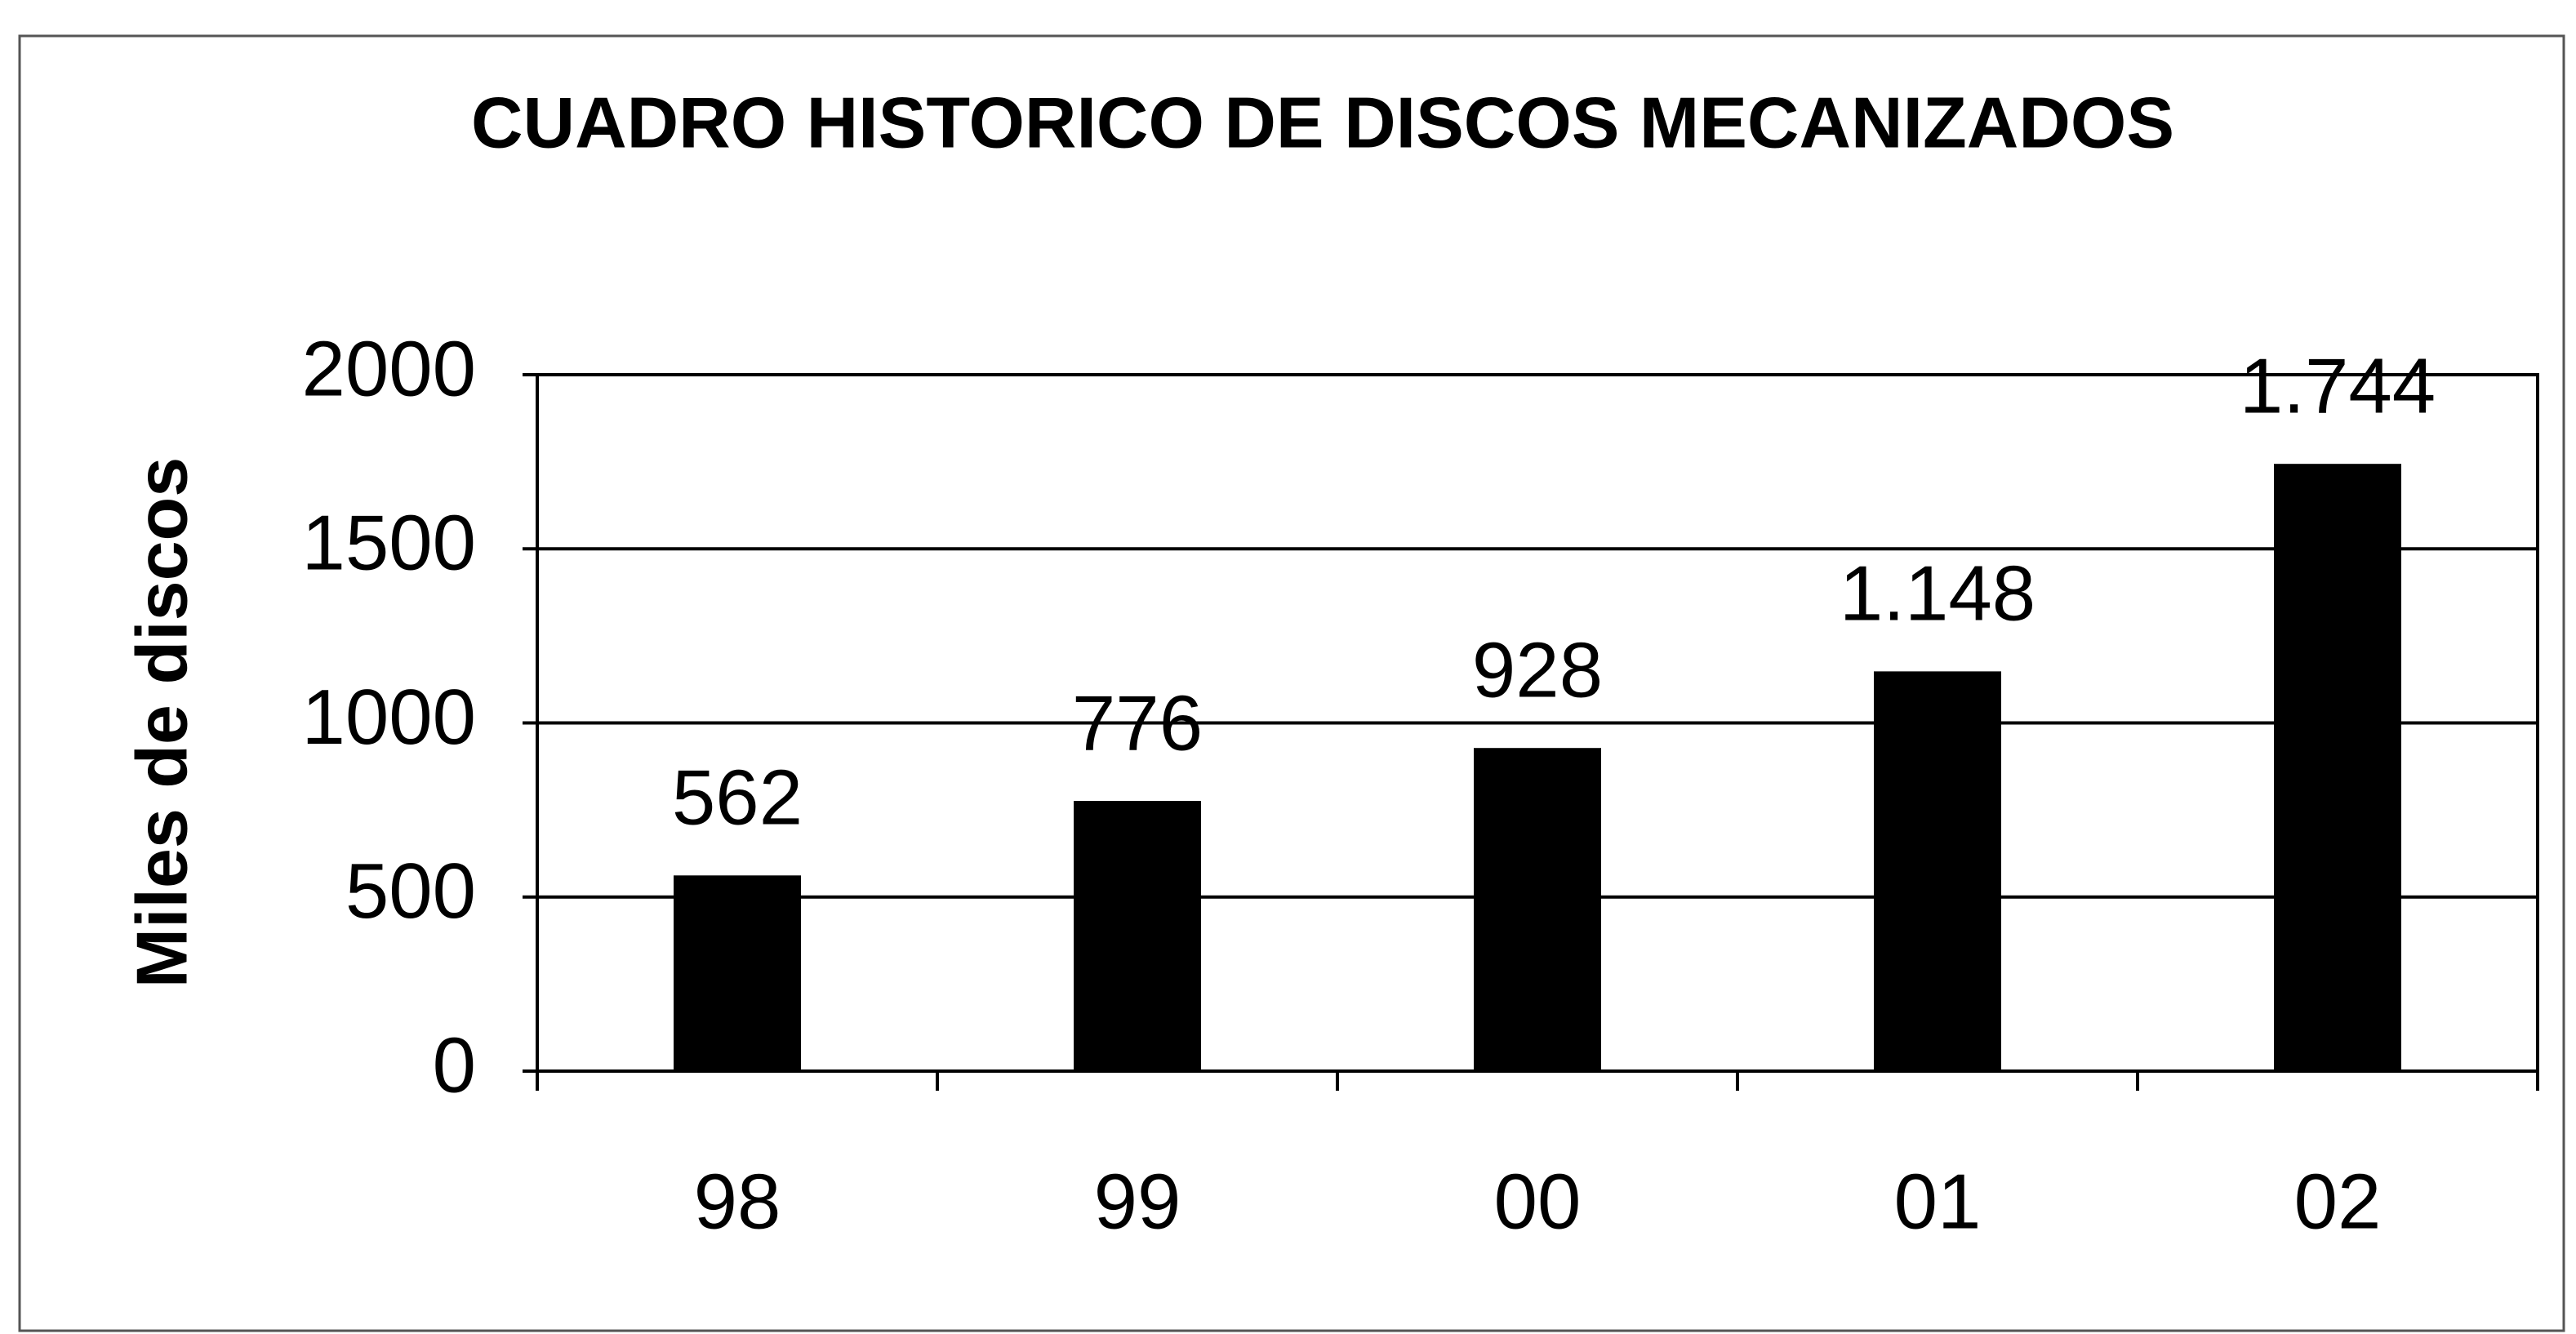 The height and width of the screenshot is (1334, 2576). Describe the element at coordinates (1137, 1201) in the screenshot. I see `x-tick-label: 99` at that location.